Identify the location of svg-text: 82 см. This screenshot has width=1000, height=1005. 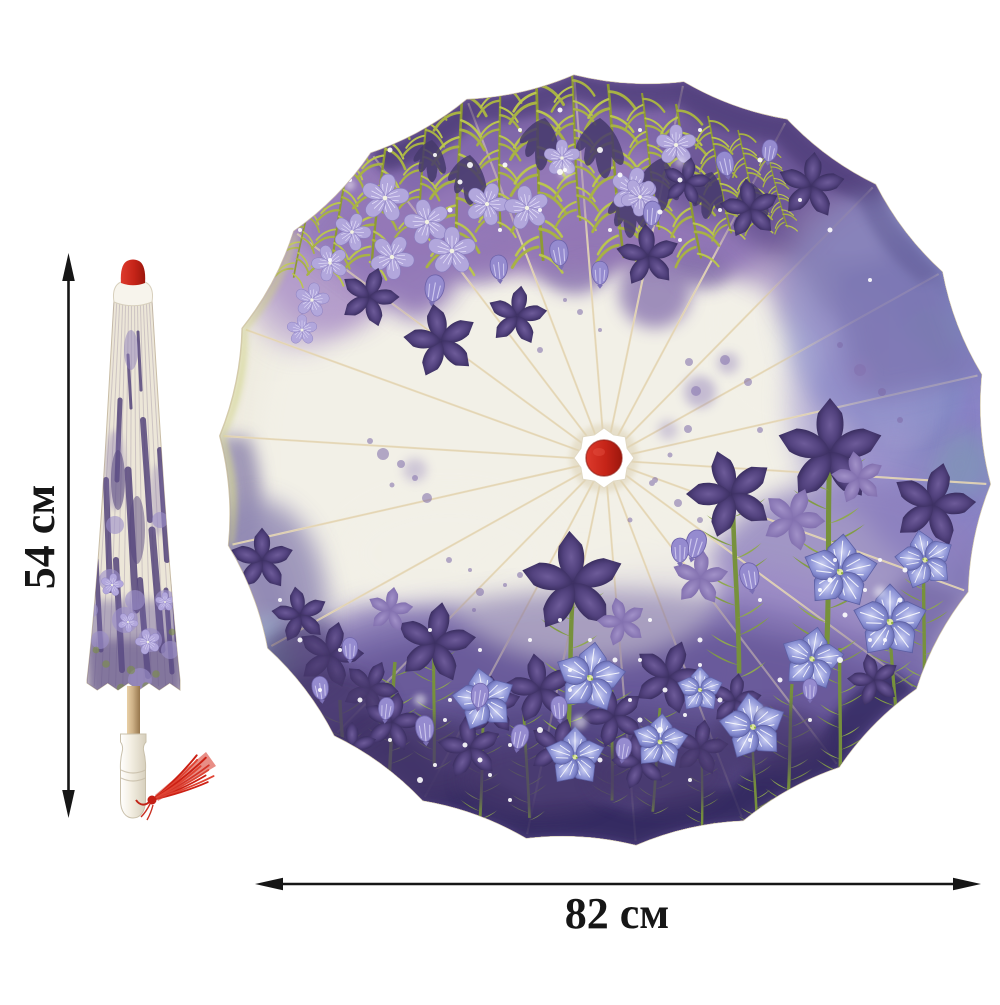
(617, 913).